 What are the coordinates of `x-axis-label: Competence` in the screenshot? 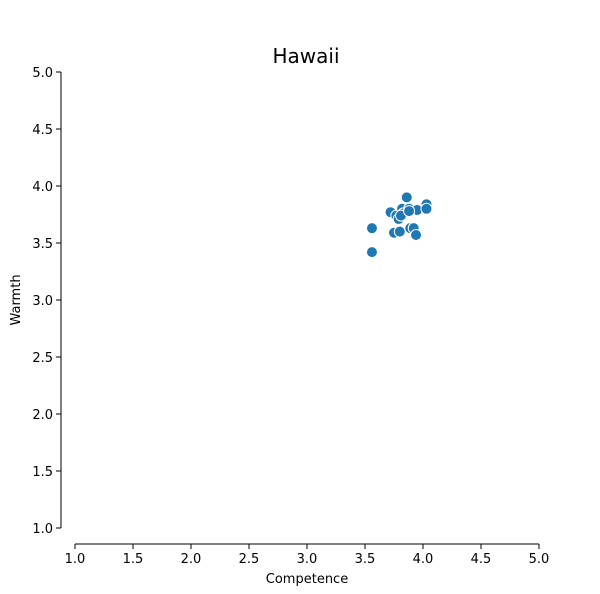 It's located at (307, 579).